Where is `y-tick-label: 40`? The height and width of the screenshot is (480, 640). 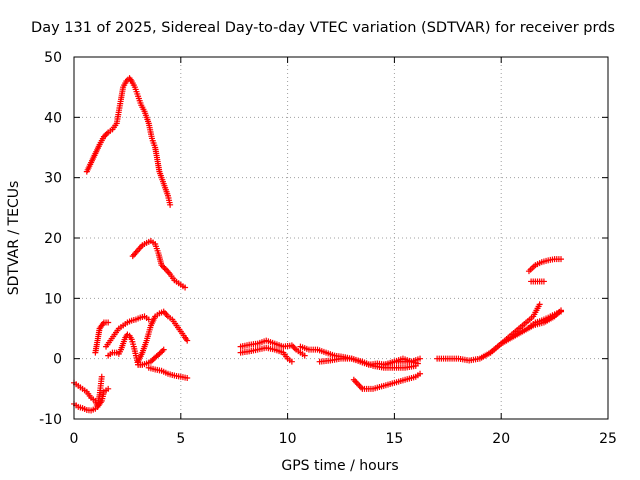 y-tick-label: 40 is located at coordinates (53, 118).